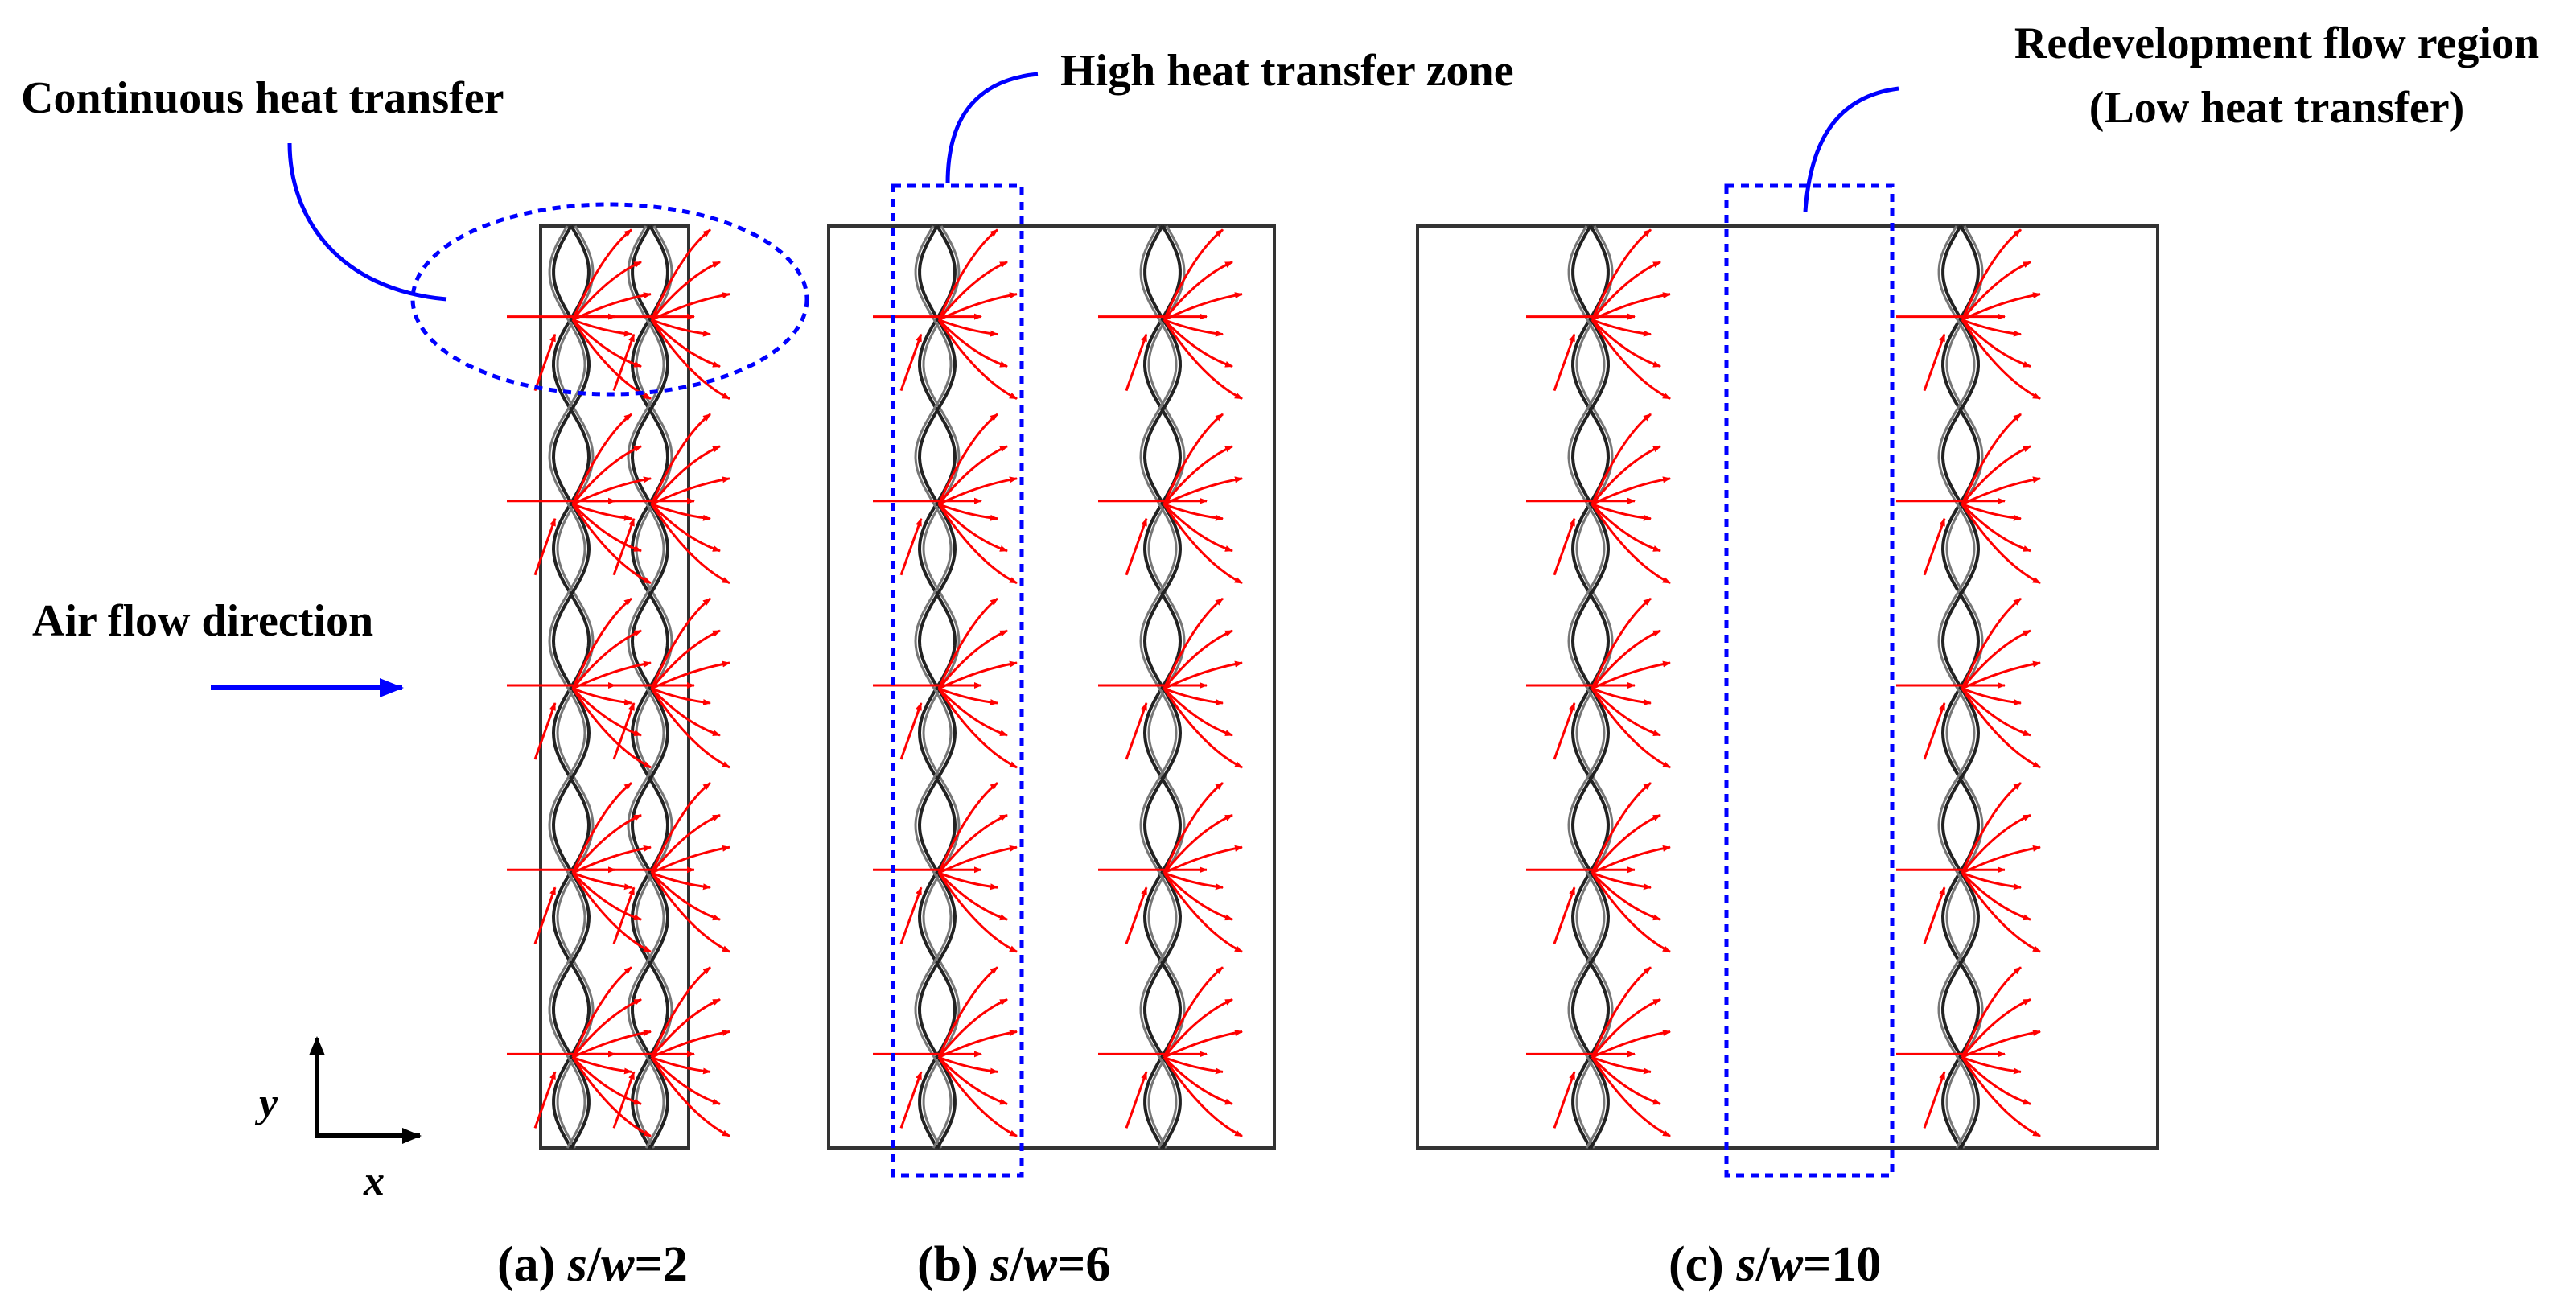 The width and height of the screenshot is (2576, 1304). Describe the element at coordinates (2276, 44) in the screenshot. I see `redevelopment-label-line1: Redevelopment flow region` at that location.